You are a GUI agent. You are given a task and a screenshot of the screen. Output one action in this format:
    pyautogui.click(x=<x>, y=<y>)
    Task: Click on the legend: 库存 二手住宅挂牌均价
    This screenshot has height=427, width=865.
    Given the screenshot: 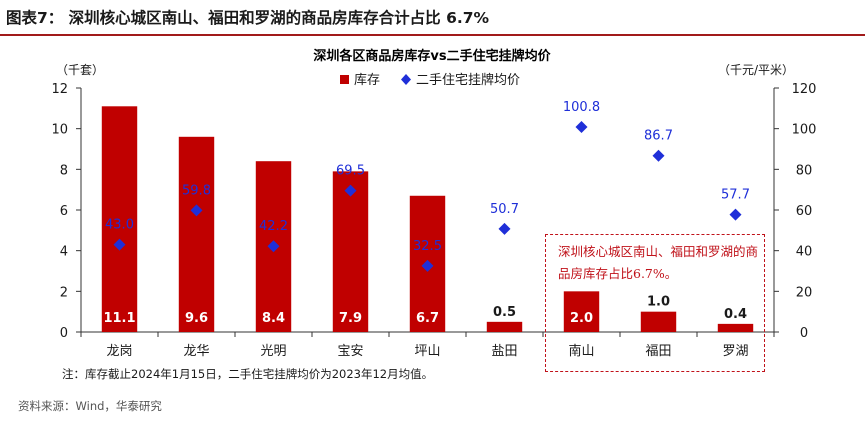 What is the action you would take?
    pyautogui.click(x=430, y=80)
    